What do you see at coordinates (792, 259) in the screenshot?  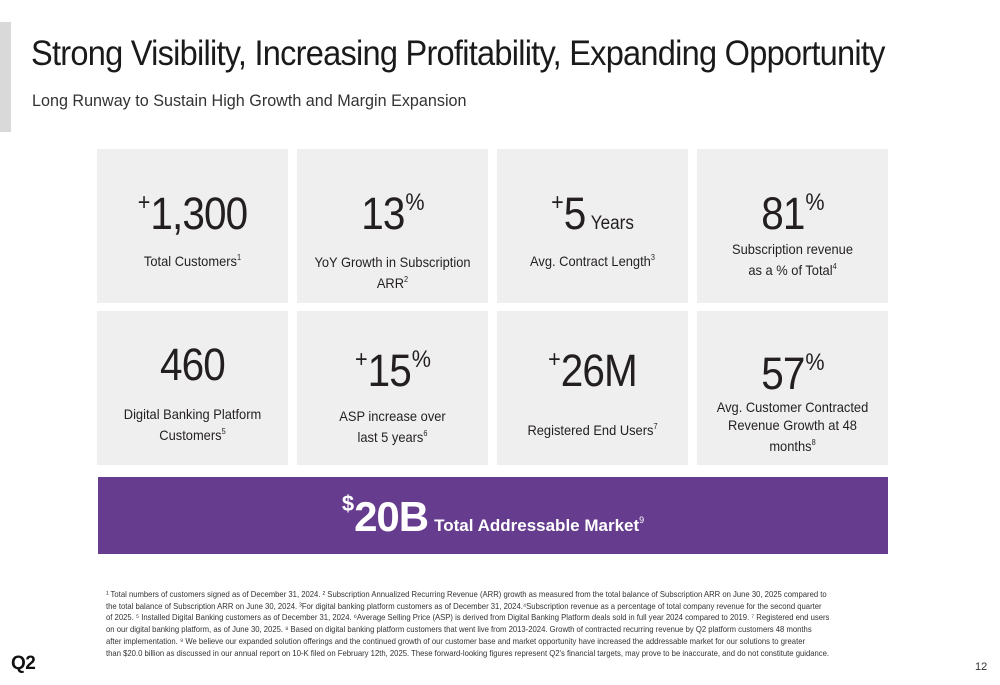 I see `metric-label: Subscription revenue as a % of Total4` at bounding box center [792, 259].